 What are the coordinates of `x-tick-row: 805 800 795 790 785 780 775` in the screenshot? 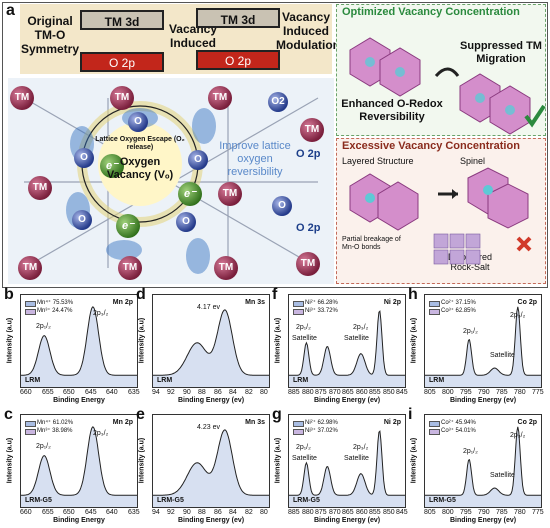 It's located at (484, 513).